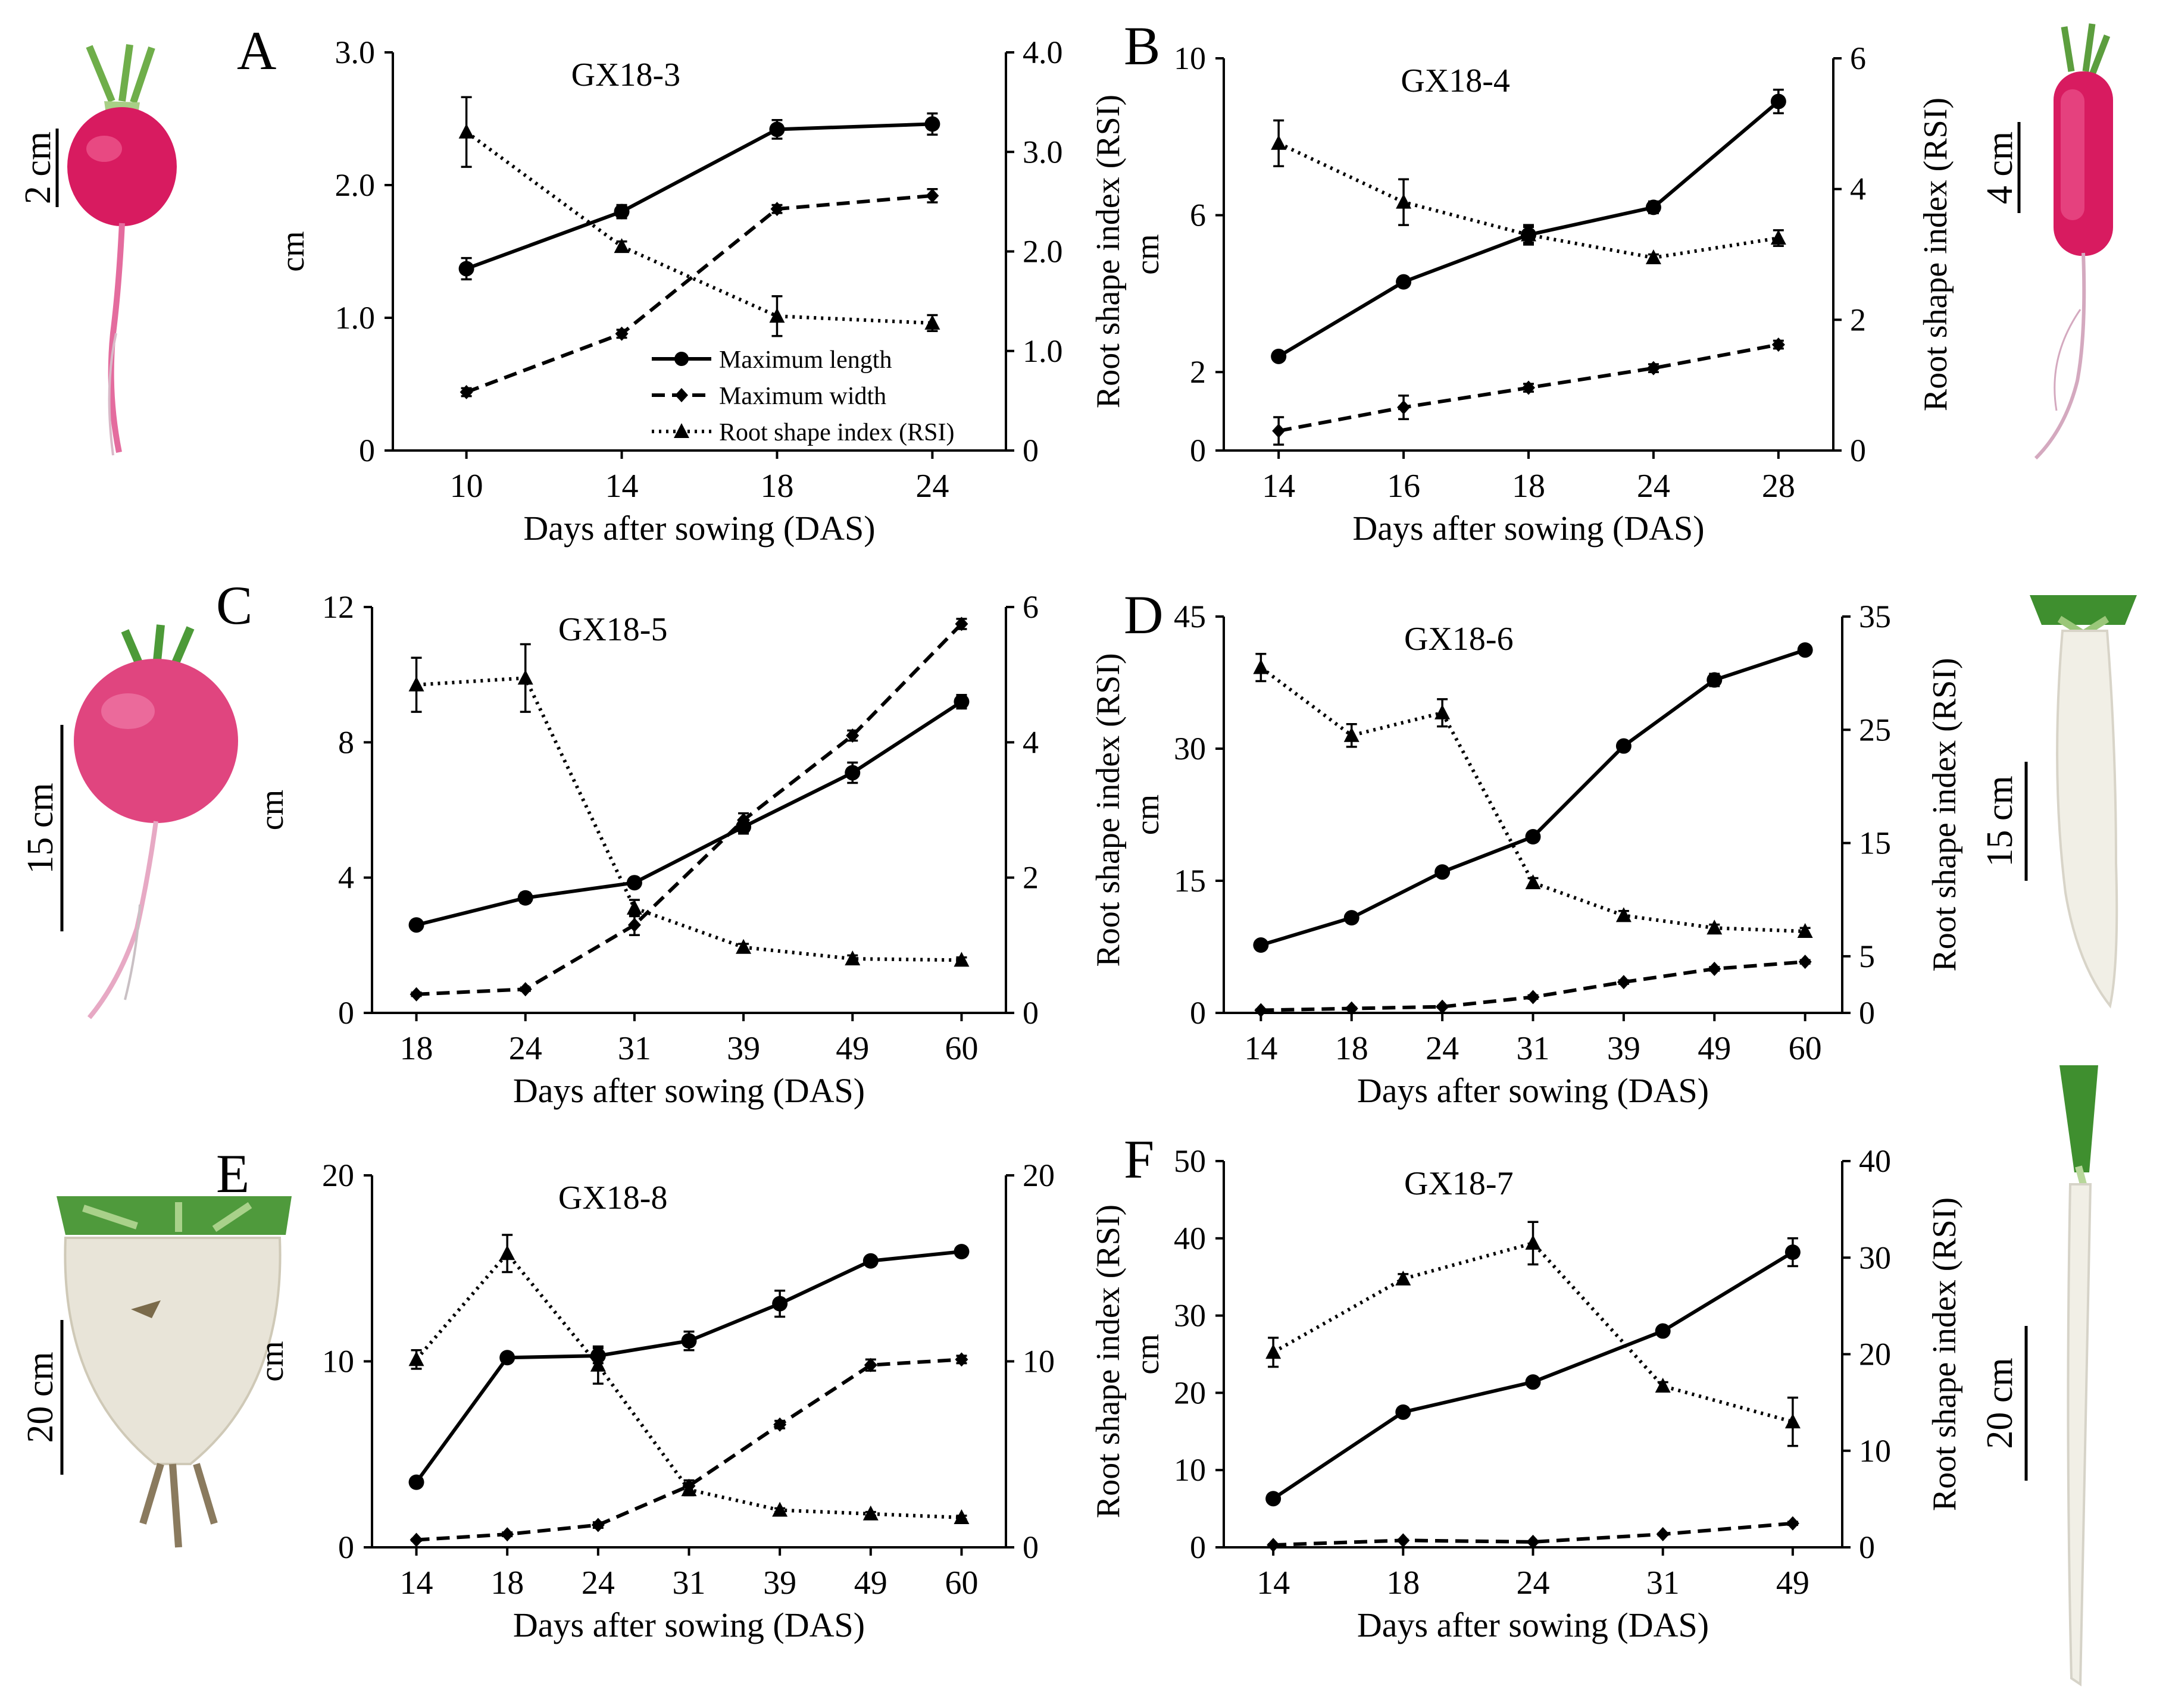 This screenshot has width=2169, height=1708. Describe the element at coordinates (699, 227) in the screenshot. I see `panel-a-rsi-line` at that location.